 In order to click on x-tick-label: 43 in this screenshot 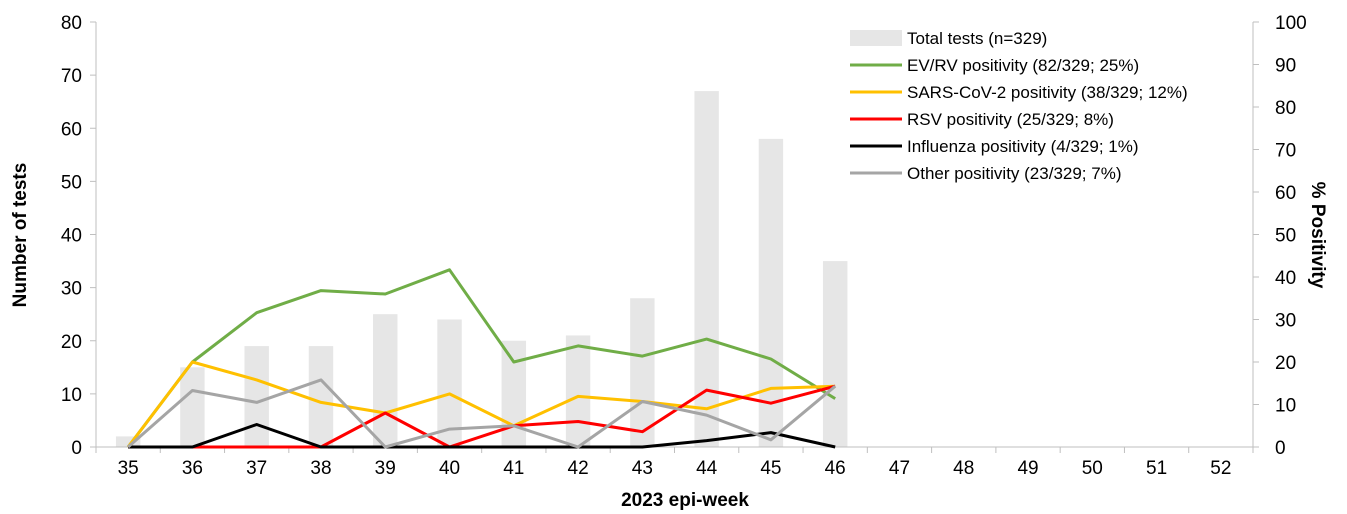, I will do `click(642, 468)`.